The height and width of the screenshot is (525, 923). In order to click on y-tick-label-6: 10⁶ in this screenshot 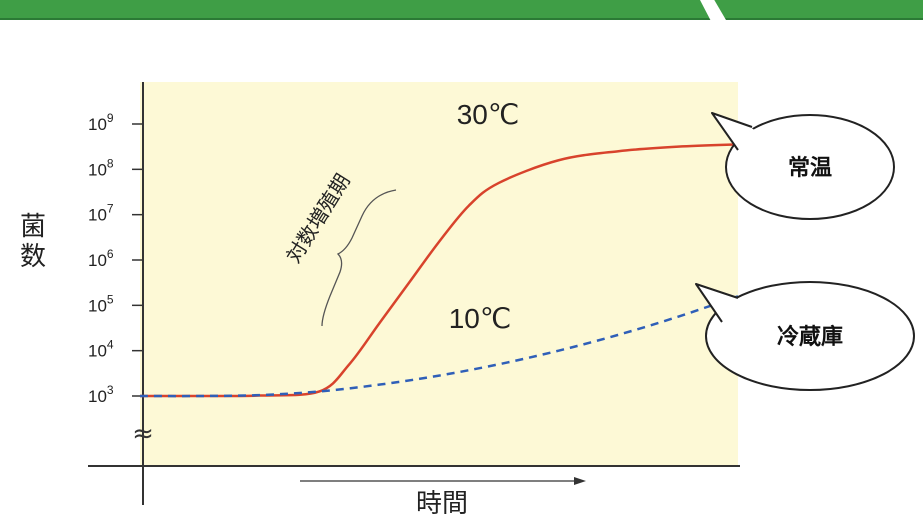, I will do `click(101, 258)`.